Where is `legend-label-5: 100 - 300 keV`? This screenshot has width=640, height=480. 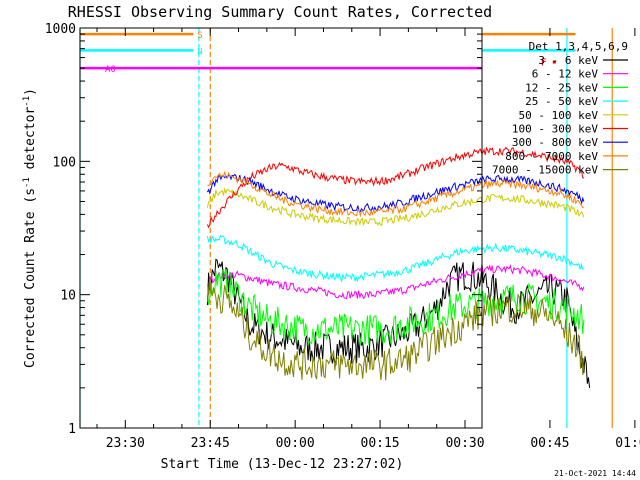
legend-label-5: 100 - 300 keV is located at coordinates (555, 129).